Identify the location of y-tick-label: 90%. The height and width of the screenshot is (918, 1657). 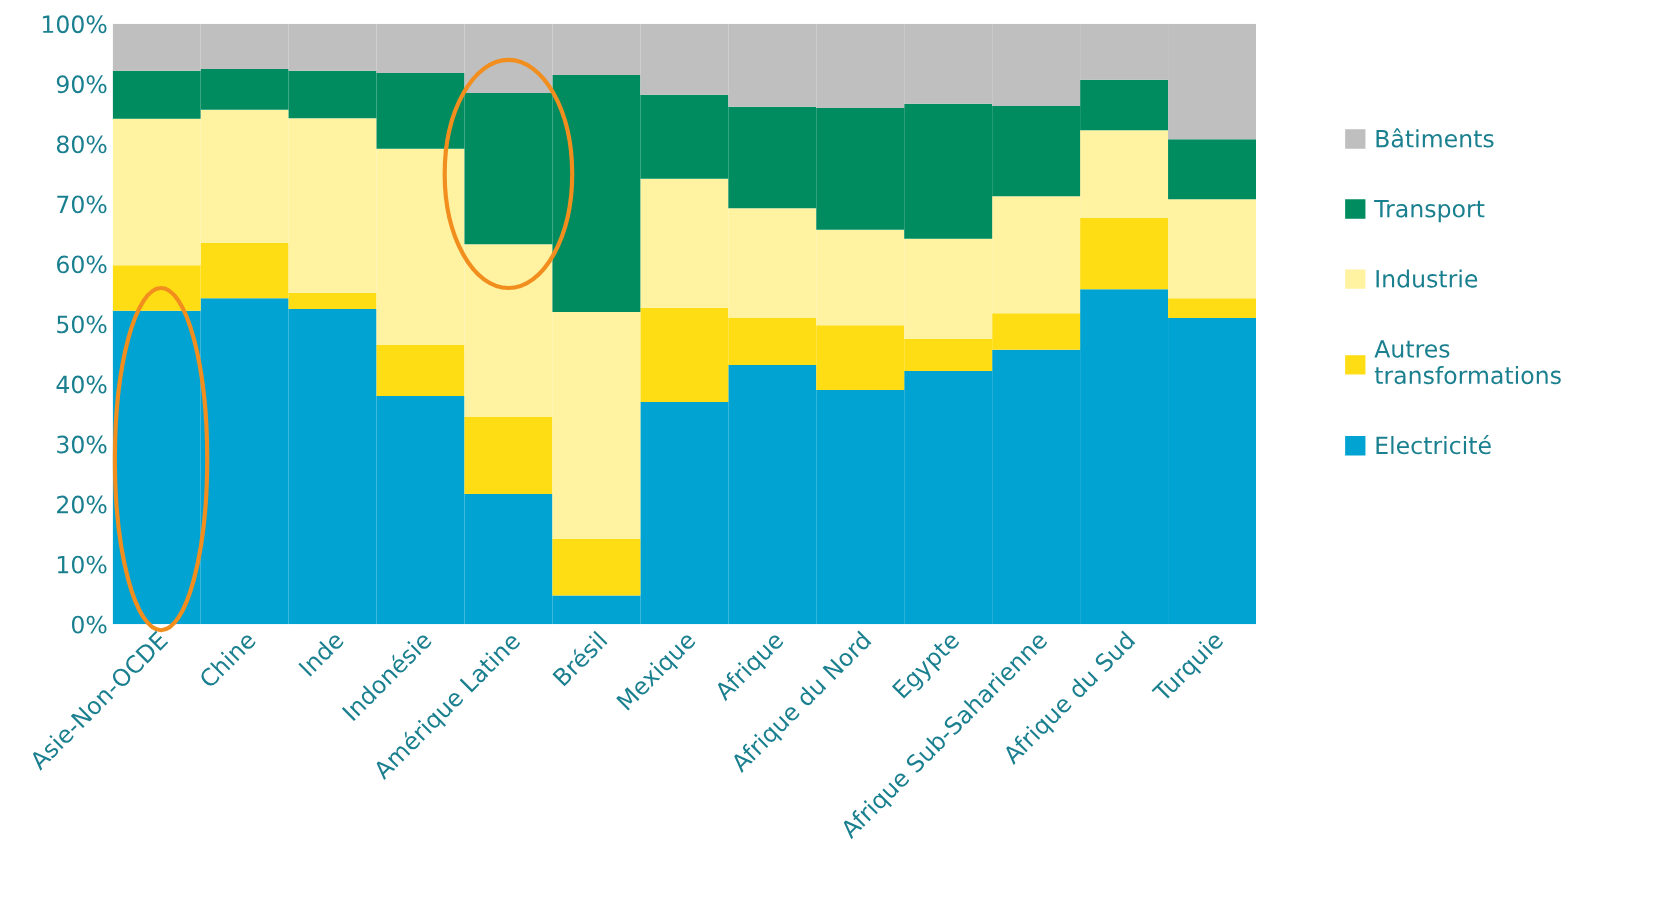
(81, 84).